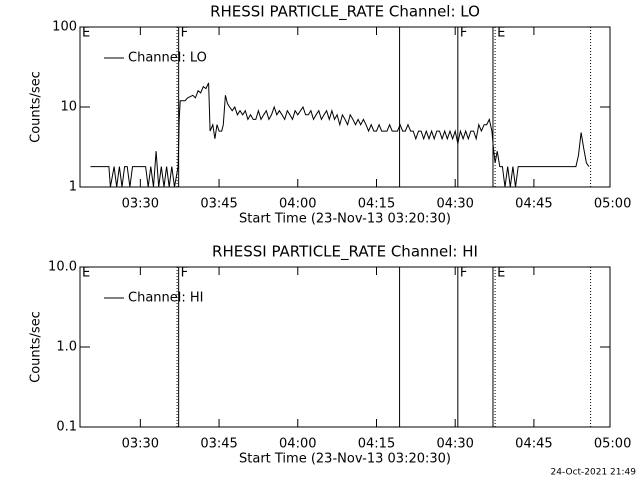  Describe the element at coordinates (64, 27) in the screenshot. I see `y-tick-label: 100` at that location.